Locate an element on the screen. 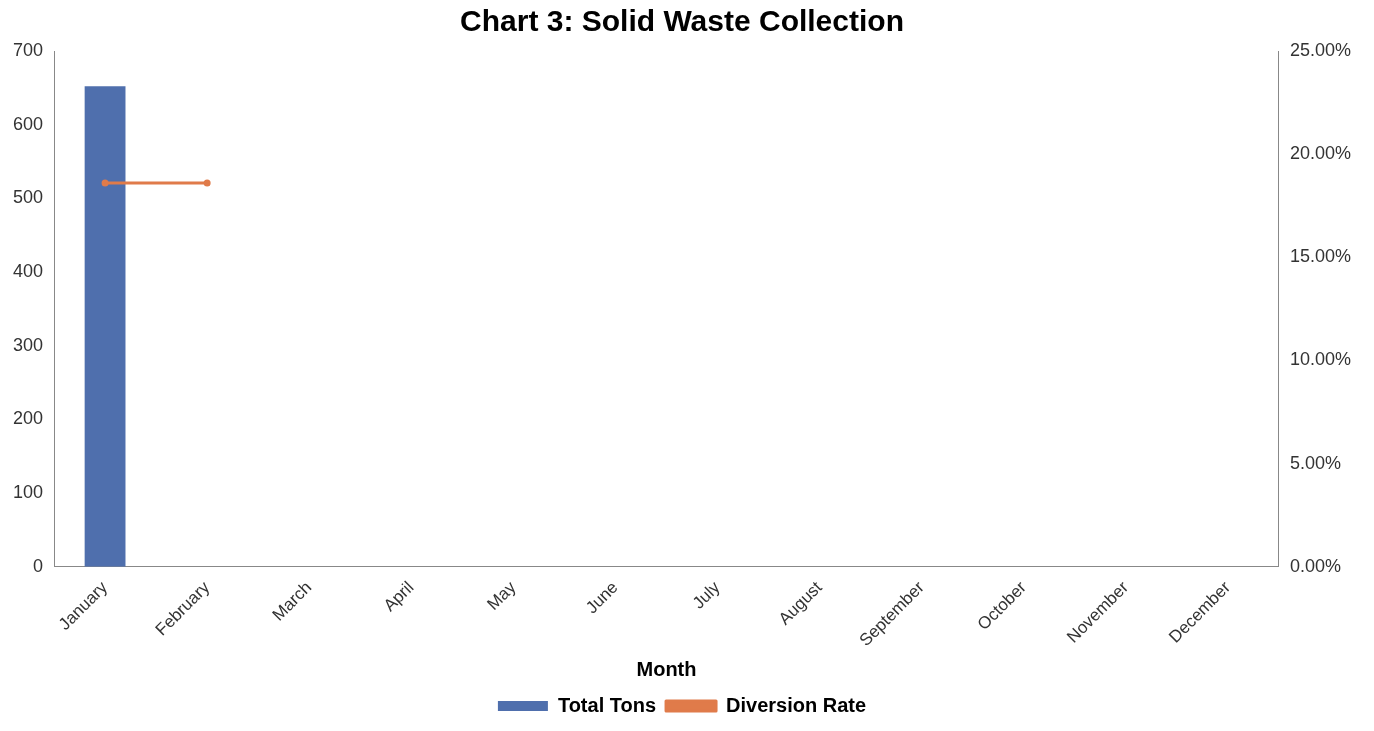  y2-tick-label: 20.00% is located at coordinates (1320, 153).